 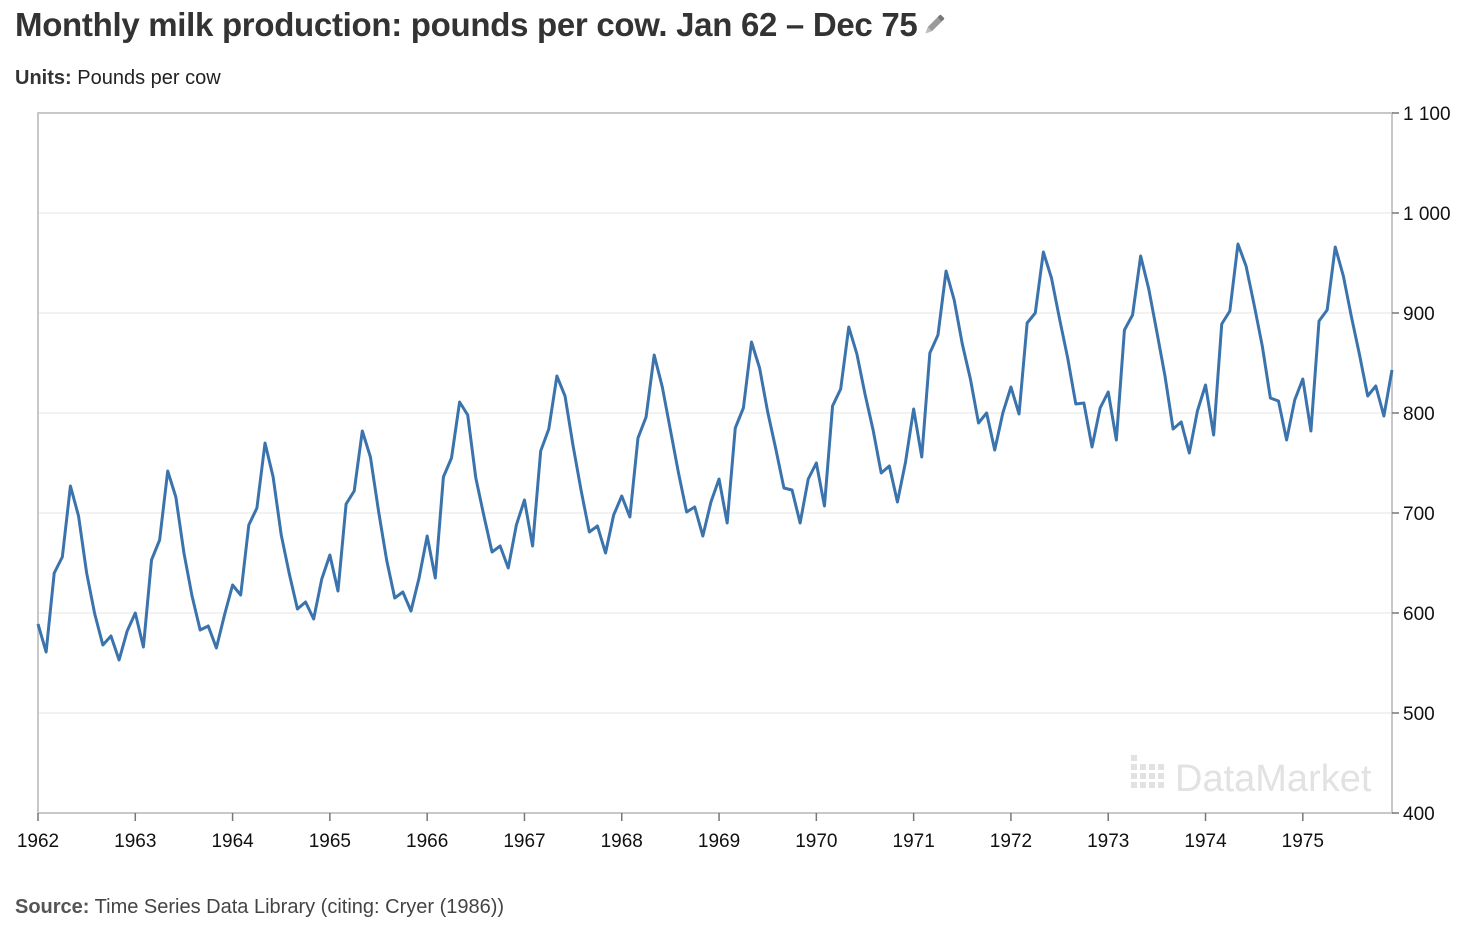 I want to click on x-tick-label: 1963, so click(x=135, y=841).